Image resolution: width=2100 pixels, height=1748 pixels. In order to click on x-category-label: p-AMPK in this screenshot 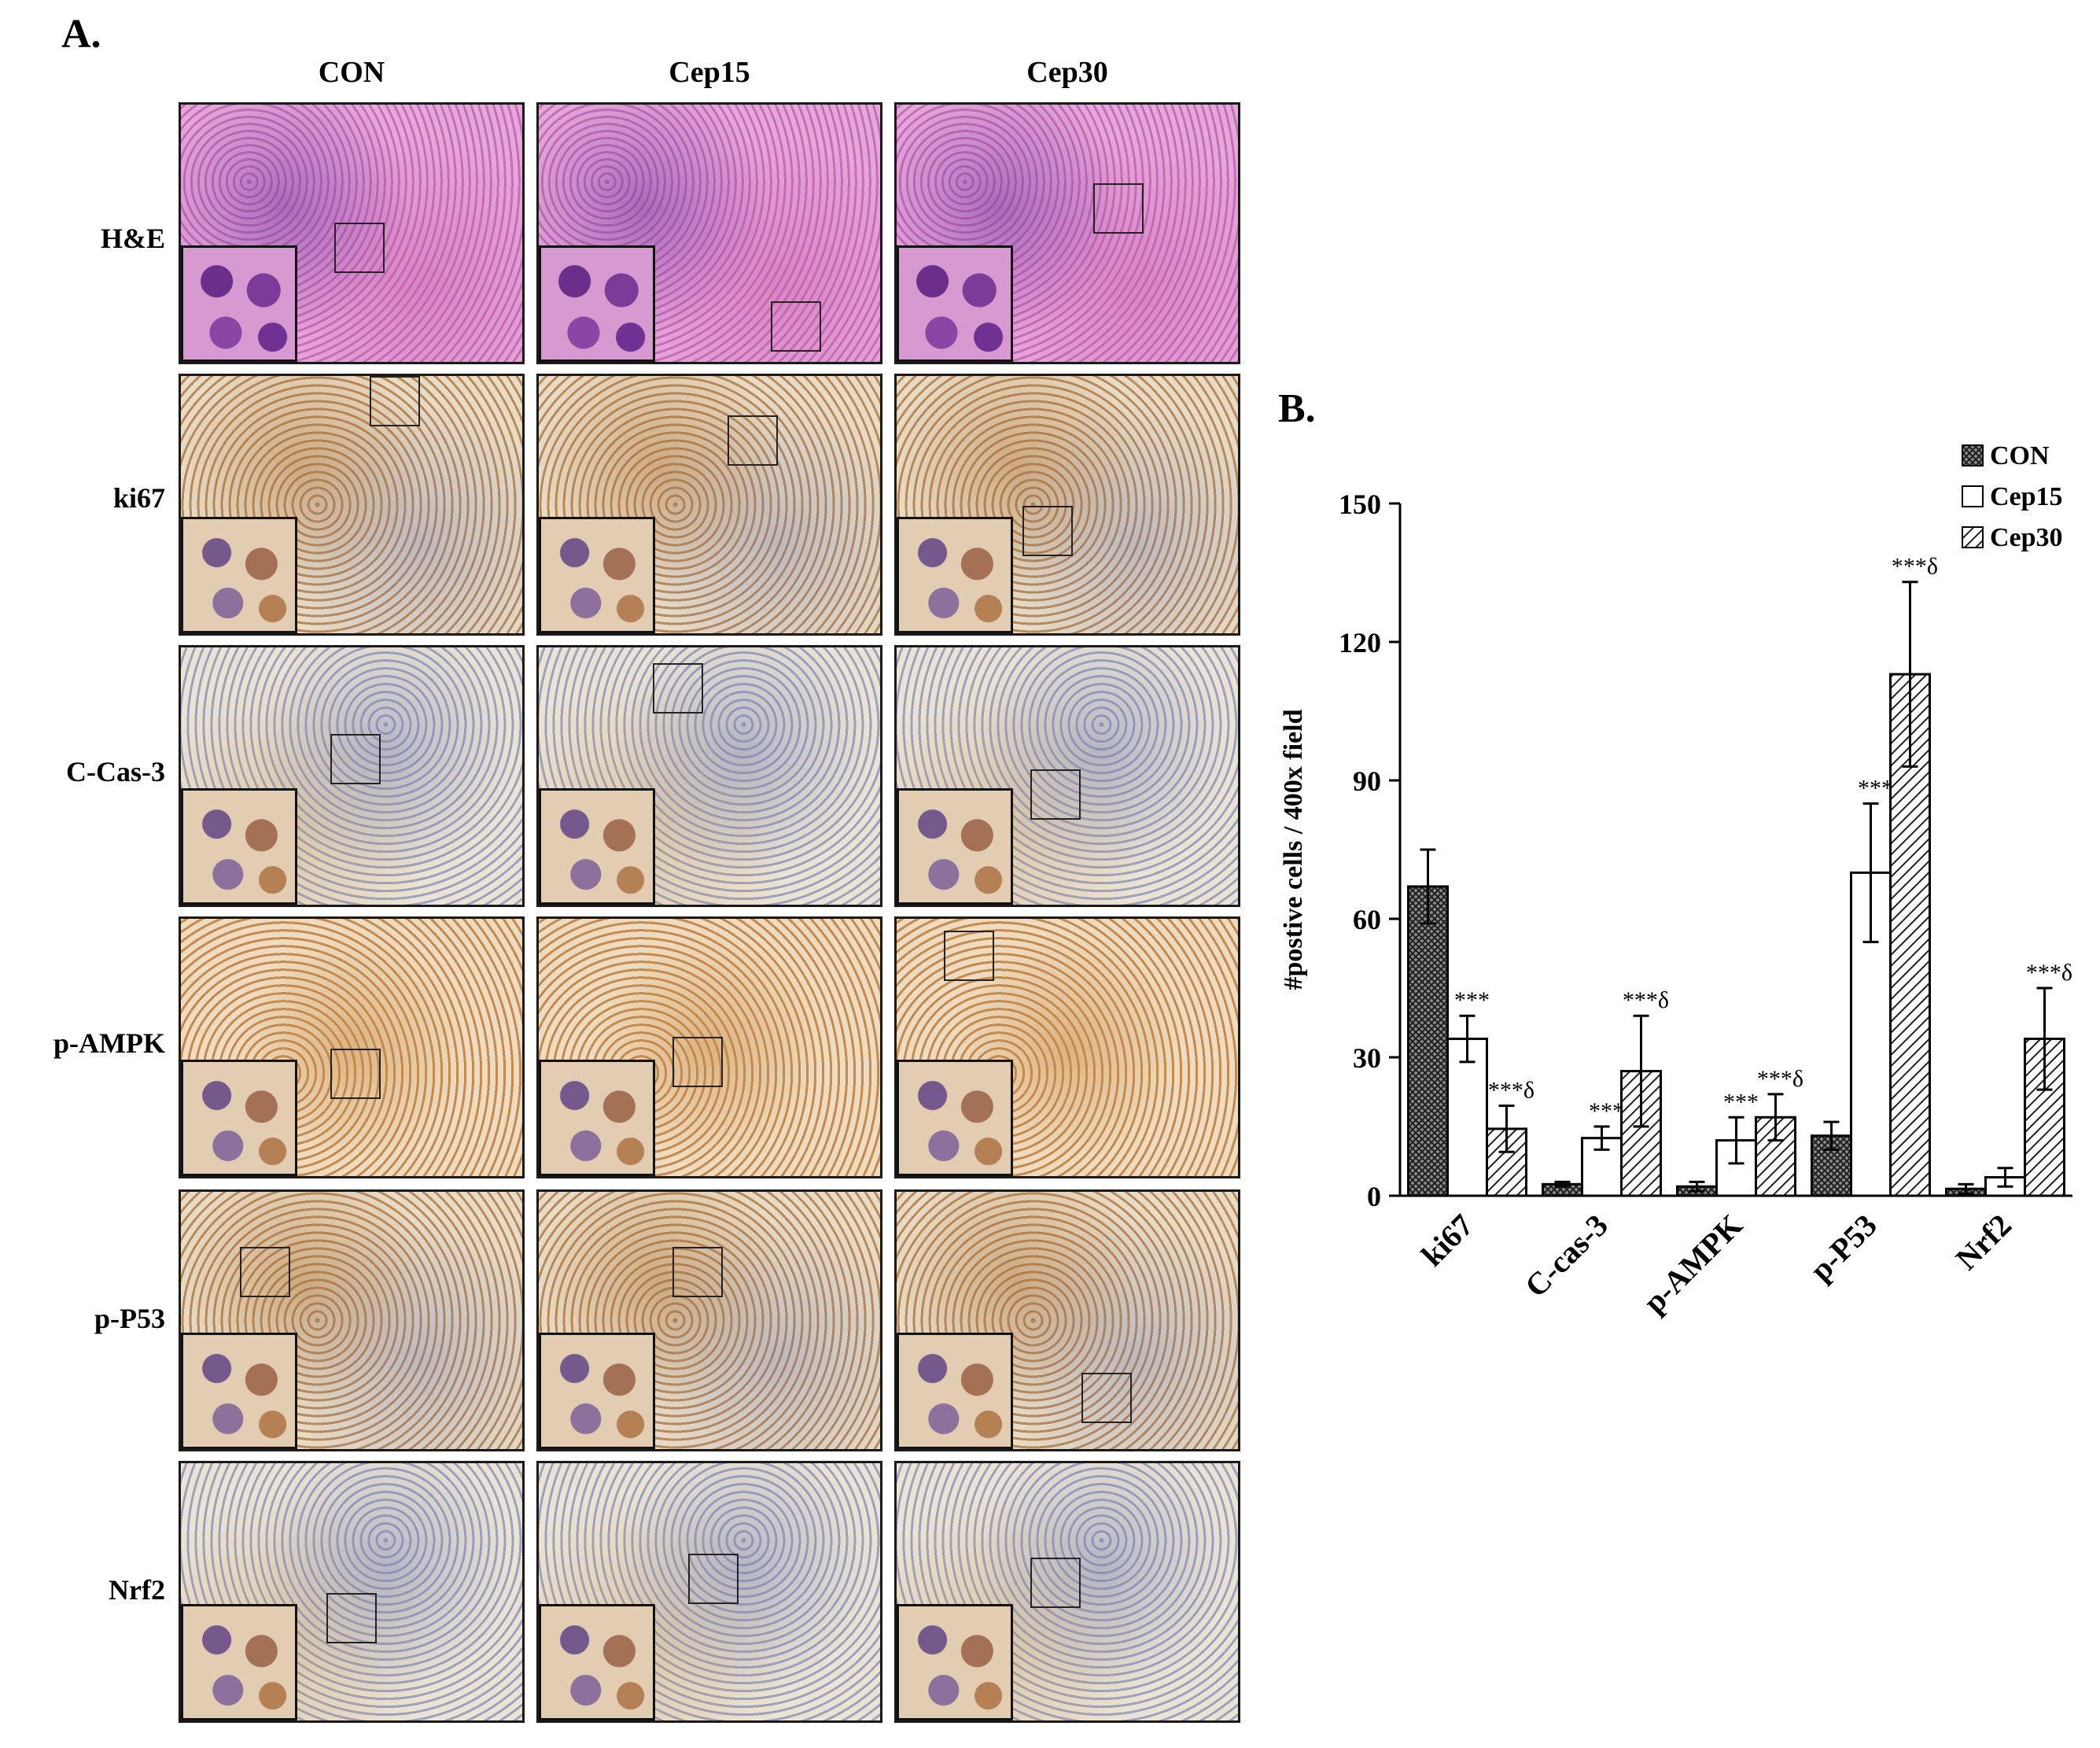, I will do `click(1692, 1264)`.